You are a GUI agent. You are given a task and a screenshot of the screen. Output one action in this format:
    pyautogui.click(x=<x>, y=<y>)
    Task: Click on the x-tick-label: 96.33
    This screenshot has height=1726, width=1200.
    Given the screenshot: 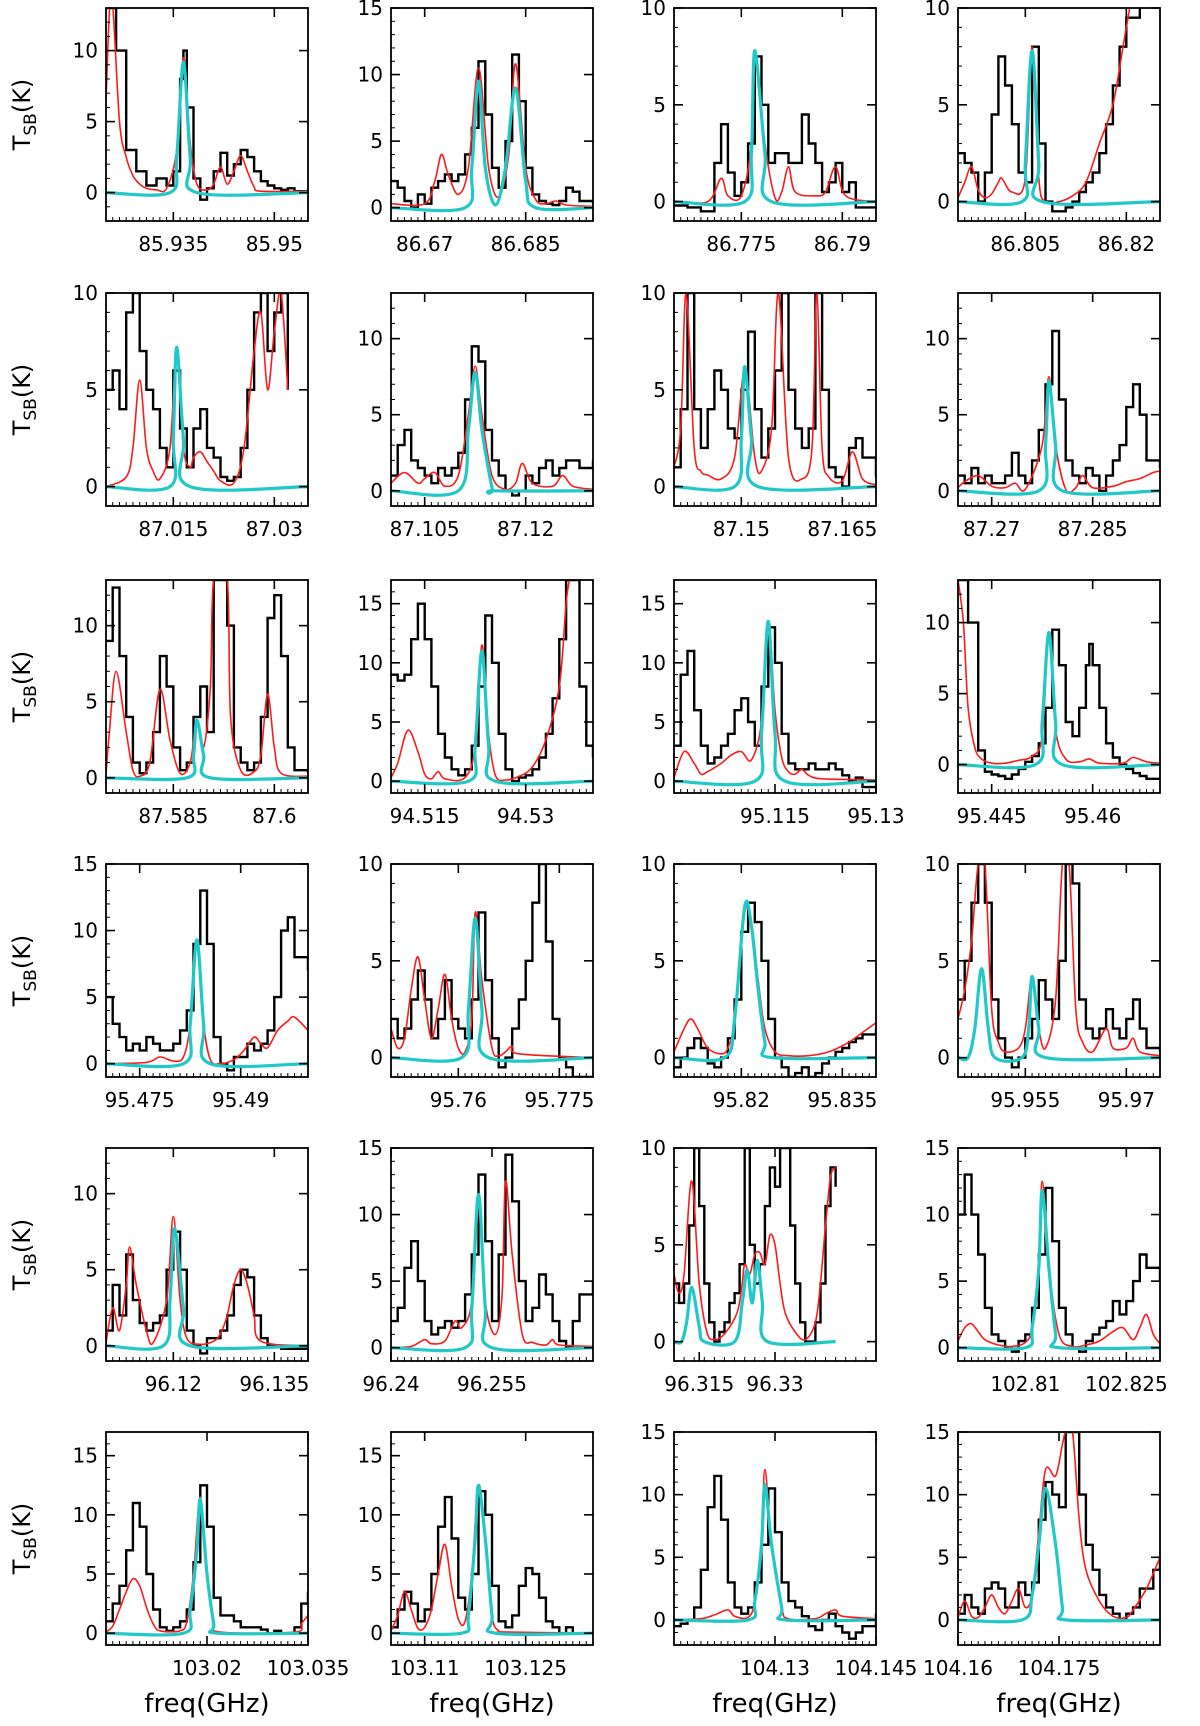 What is the action you would take?
    pyautogui.click(x=774, y=1384)
    